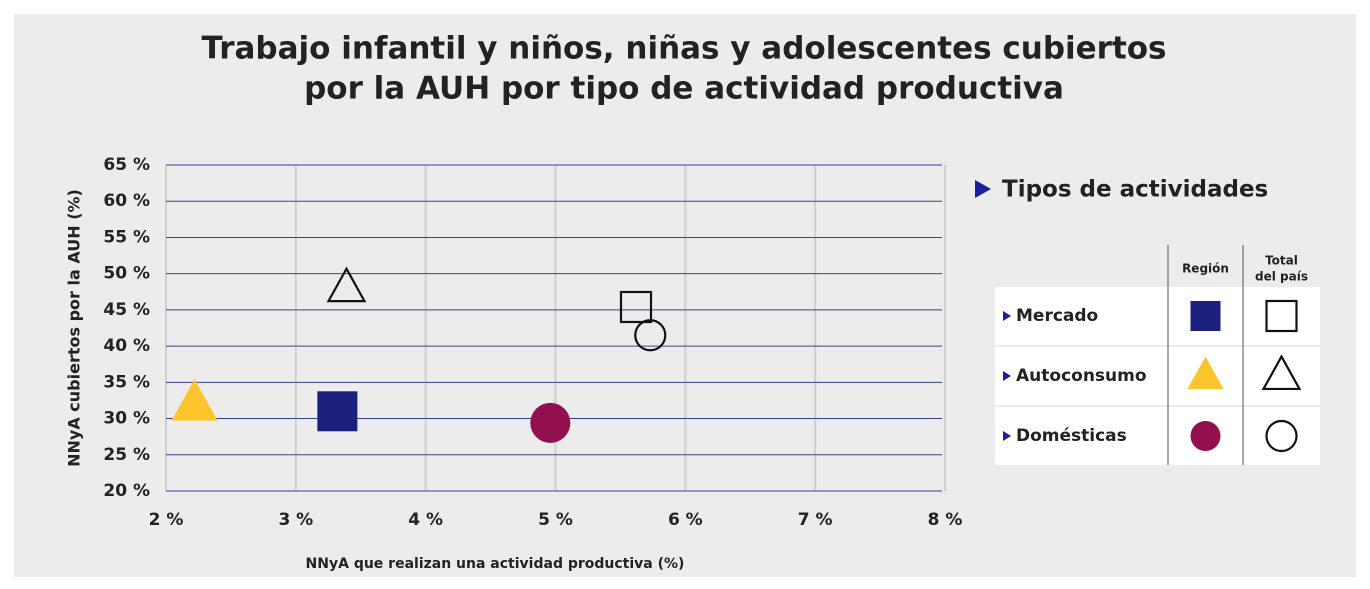 The height and width of the screenshot is (589, 1370). What do you see at coordinates (815, 520) in the screenshot?
I see `x-tick-label: 7 %` at bounding box center [815, 520].